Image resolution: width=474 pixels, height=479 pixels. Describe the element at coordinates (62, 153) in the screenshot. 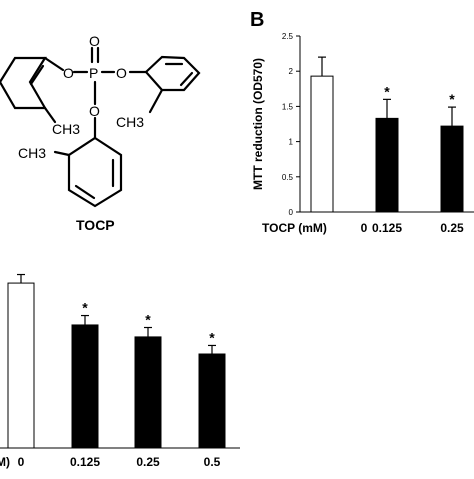

I see `bottom-methyl-bond` at that location.